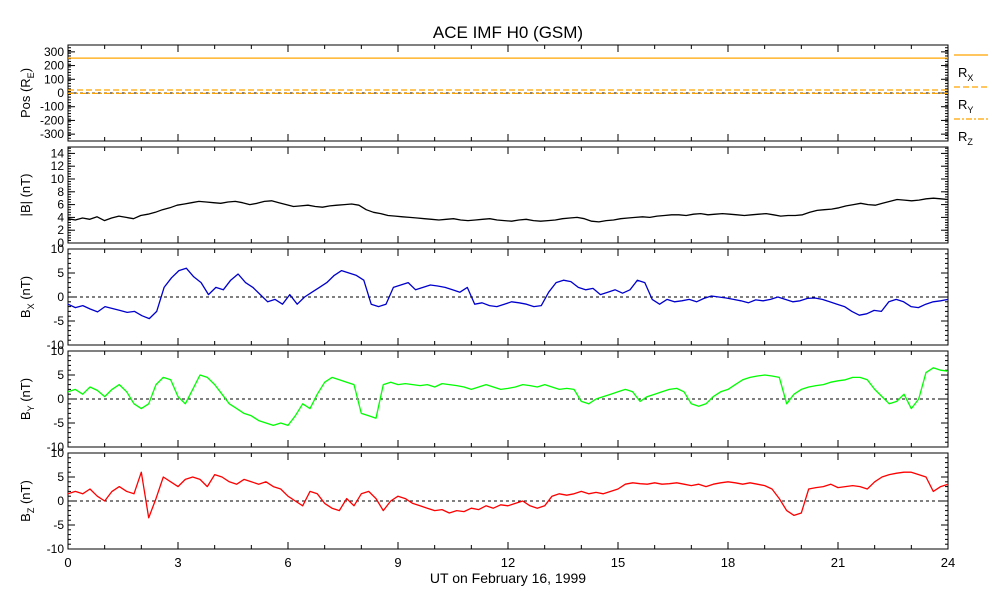  What do you see at coordinates (27, 501) in the screenshot?
I see `y-axis-label: BZ (nT)` at bounding box center [27, 501].